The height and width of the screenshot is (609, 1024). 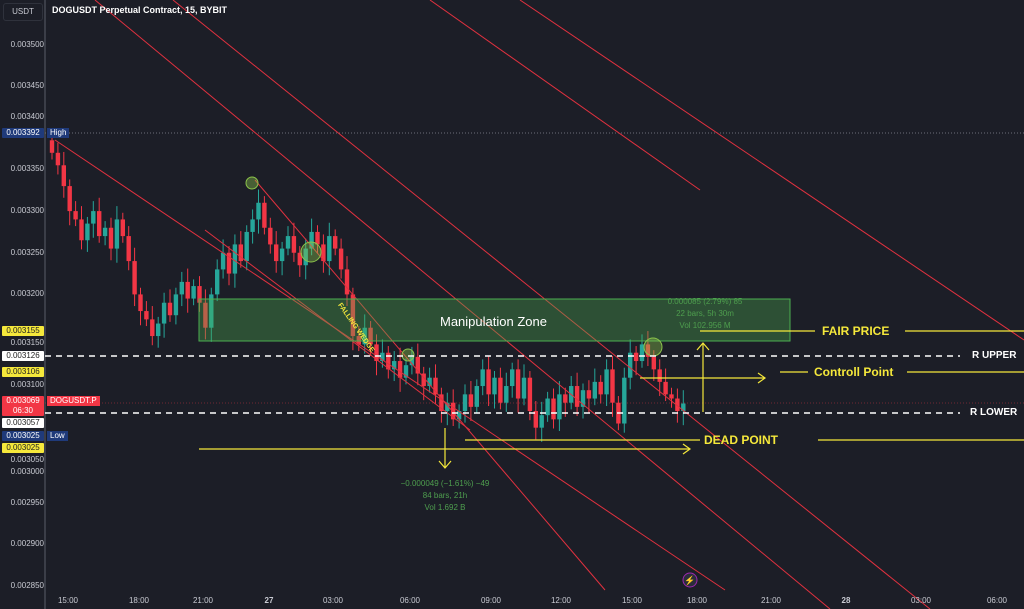 What do you see at coordinates (23, 372) in the screenshot?
I see `price-tag: 0.003106` at bounding box center [23, 372].